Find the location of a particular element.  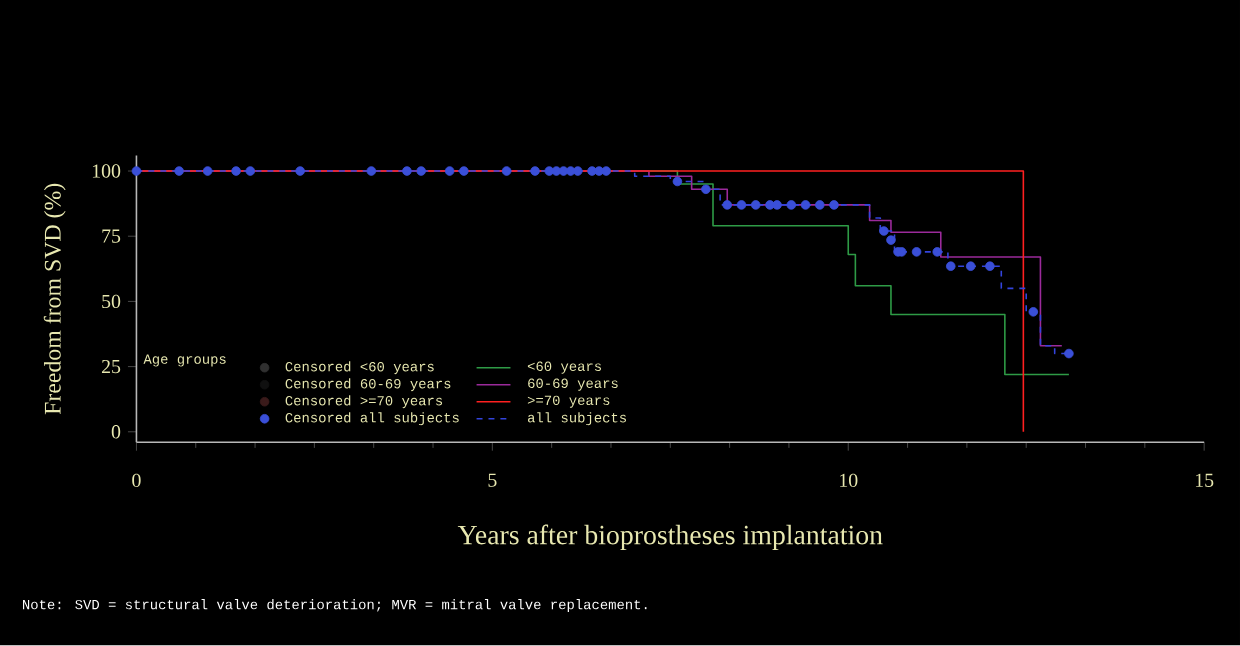

x-tick-label: 10 is located at coordinates (849, 480).